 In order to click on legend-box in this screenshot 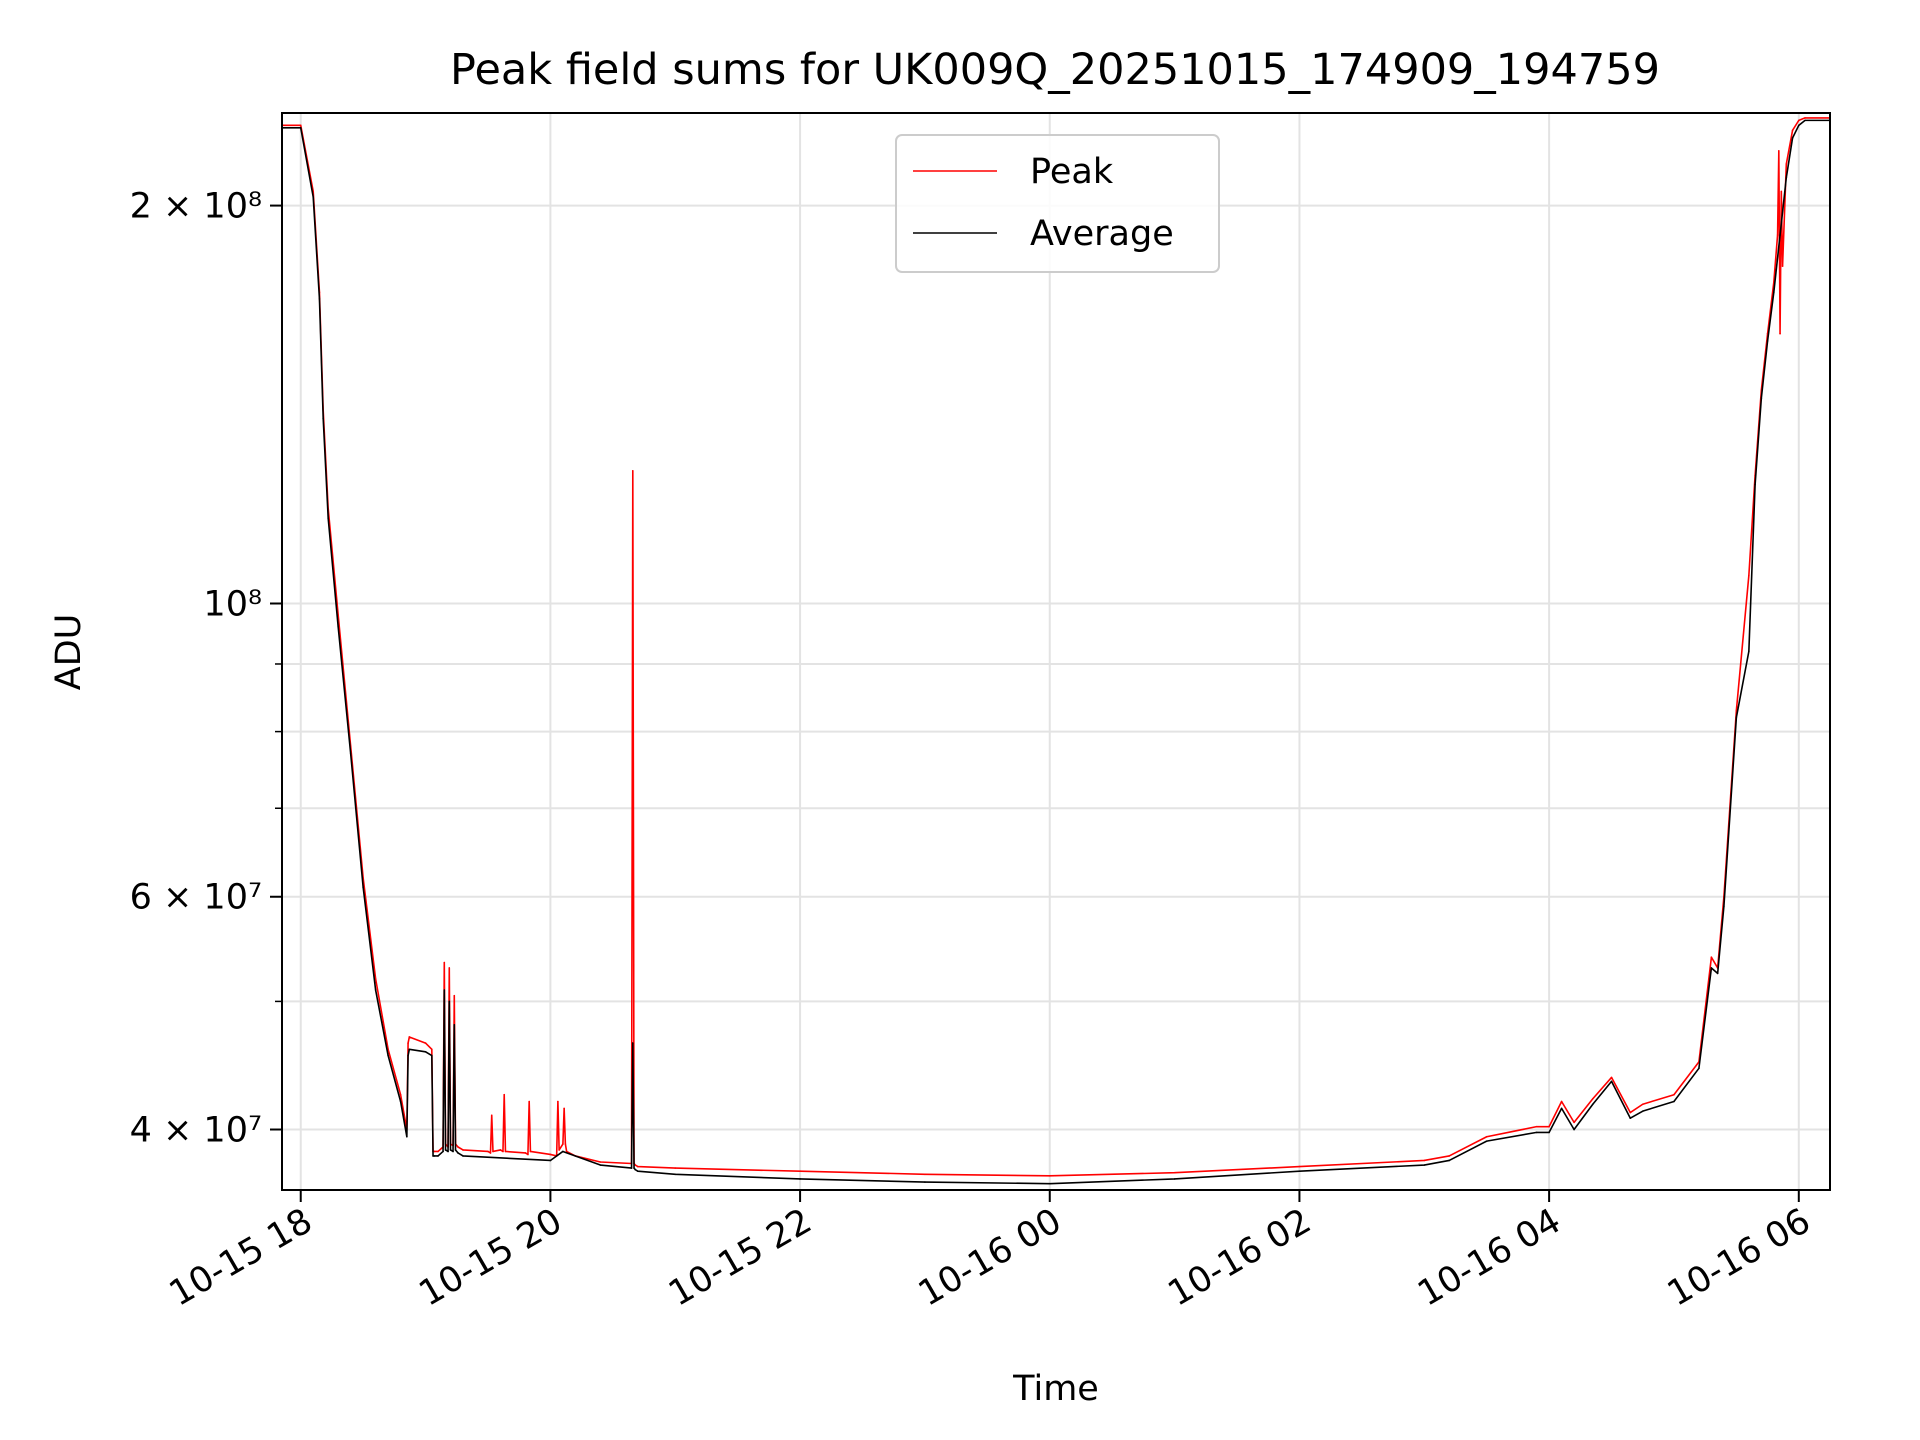, I will do `click(1057, 203)`.